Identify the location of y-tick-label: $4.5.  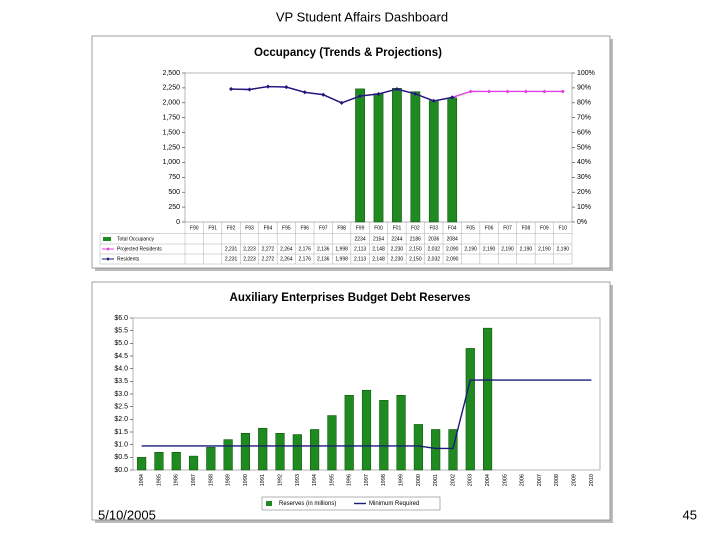
(121, 356).